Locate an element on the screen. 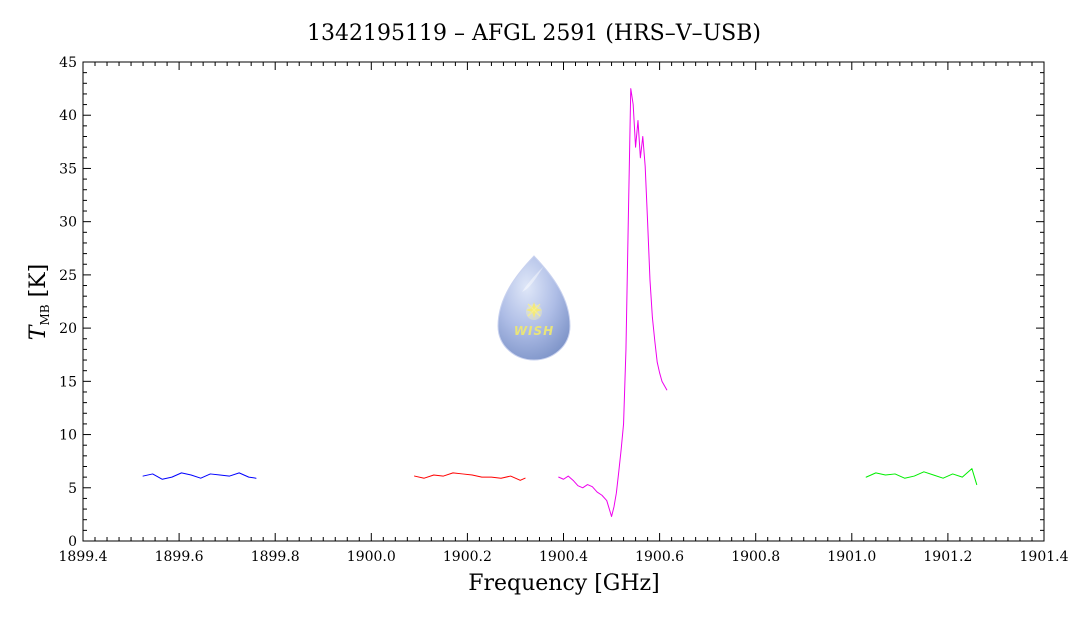 This screenshot has height=618, width=1068. wish-logo-text: WISH is located at coordinates (534, 331).